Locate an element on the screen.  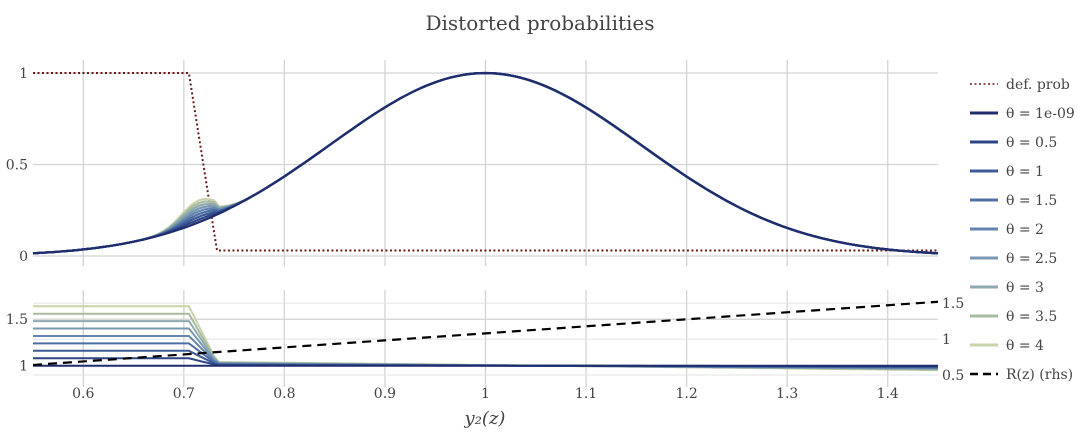
top-y-tick-label: 0 is located at coordinates (23, 257).